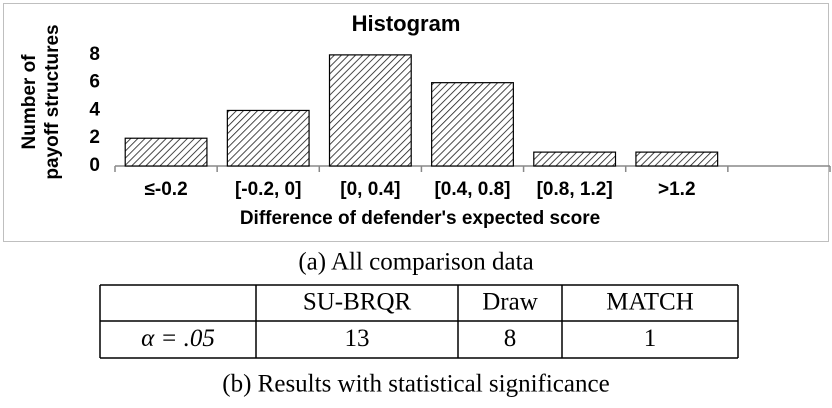 Image resolution: width=832 pixels, height=408 pixels. Describe the element at coordinates (415, 262) in the screenshot. I see `caption: (a) All comparison data` at that location.